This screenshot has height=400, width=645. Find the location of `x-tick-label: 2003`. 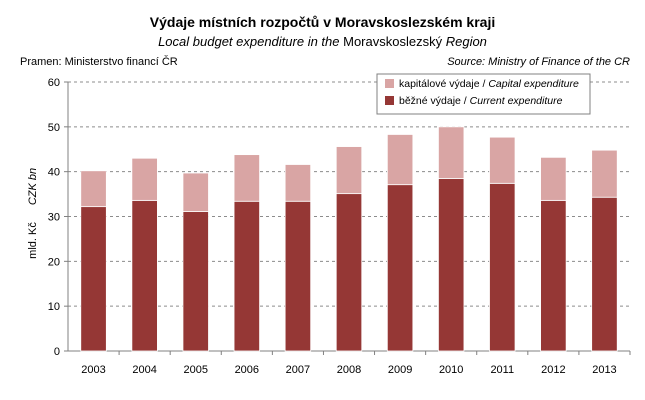

x-tick-label: 2003 is located at coordinates (93, 370).